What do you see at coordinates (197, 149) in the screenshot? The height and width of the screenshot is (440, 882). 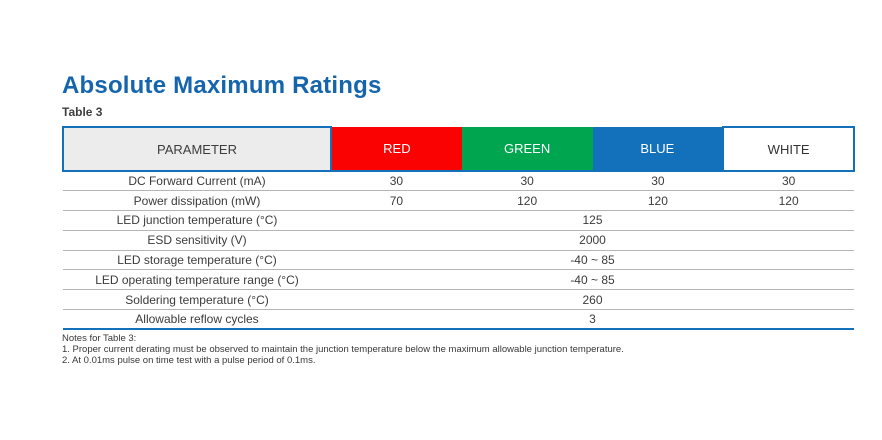 I see `column-header-parameter: PARAMETER` at bounding box center [197, 149].